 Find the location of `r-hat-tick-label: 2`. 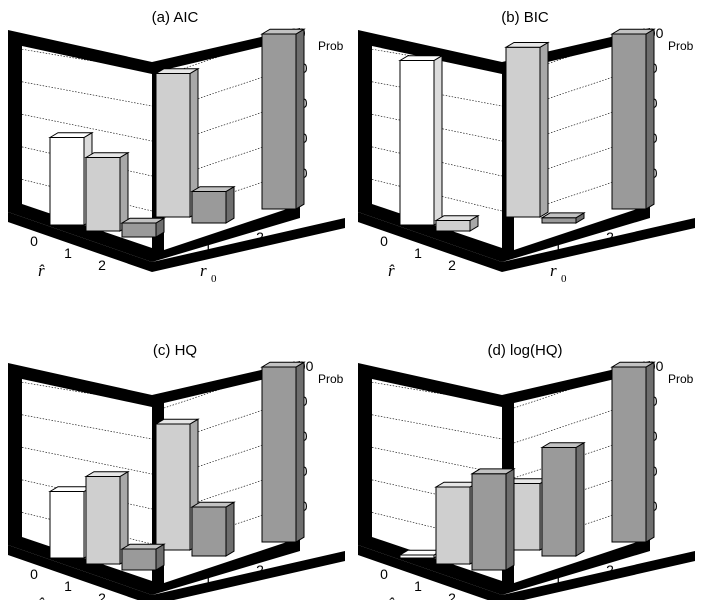

r-hat-tick-label: 2 is located at coordinates (452, 595).